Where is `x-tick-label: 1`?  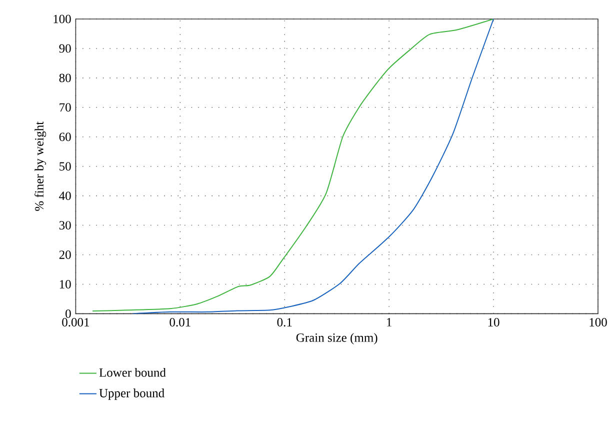 x-tick-label: 1 is located at coordinates (389, 322).